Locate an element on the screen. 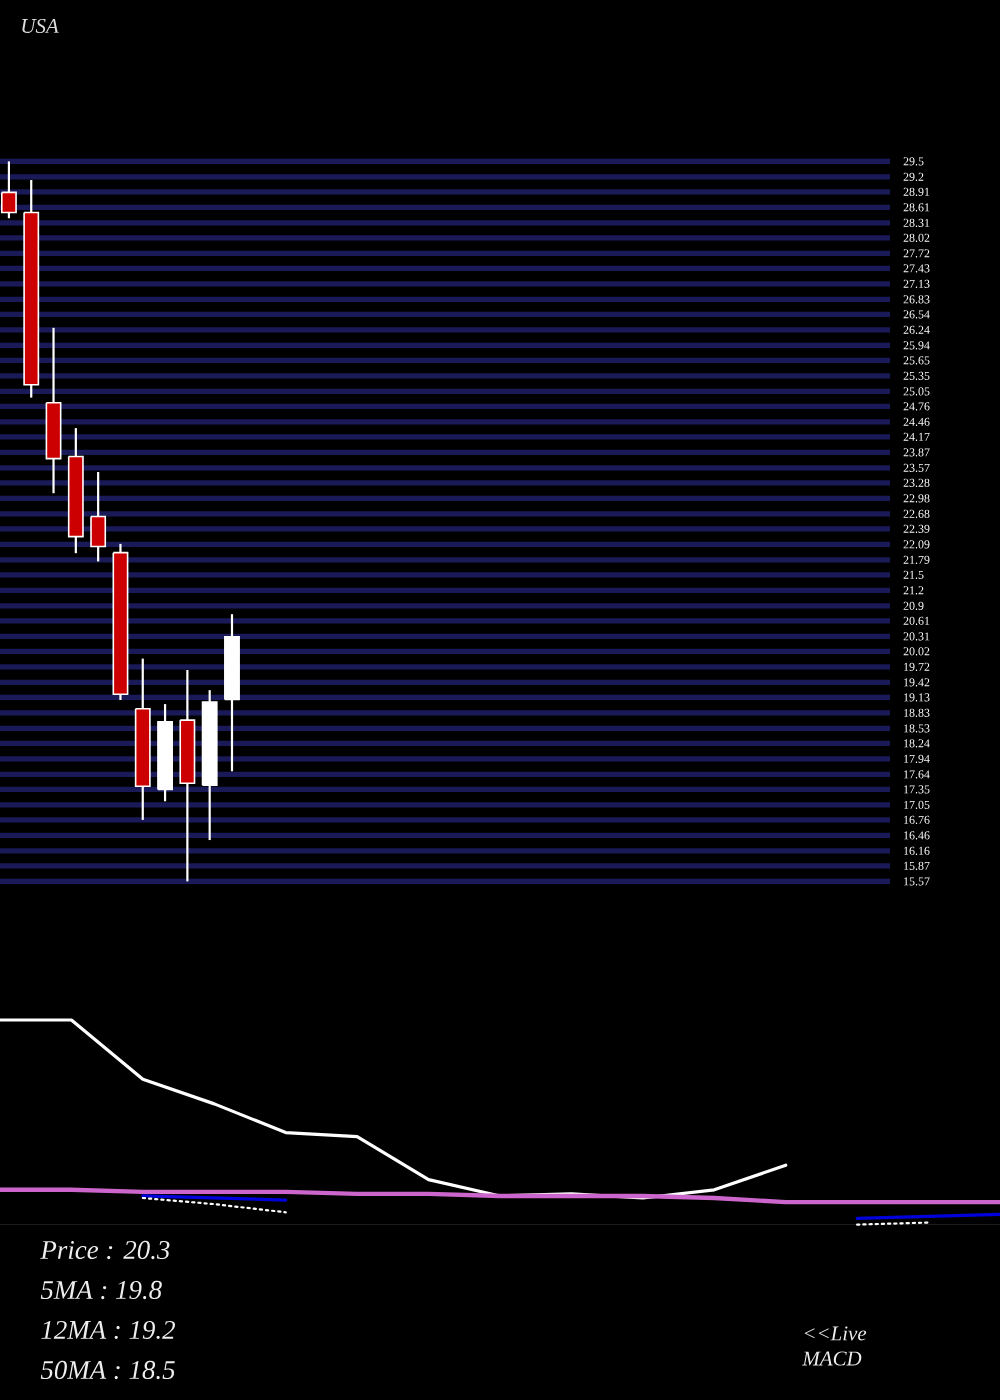 This screenshot has width=1000, height=1400. text: <<Live MACD is located at coordinates (834, 1346).